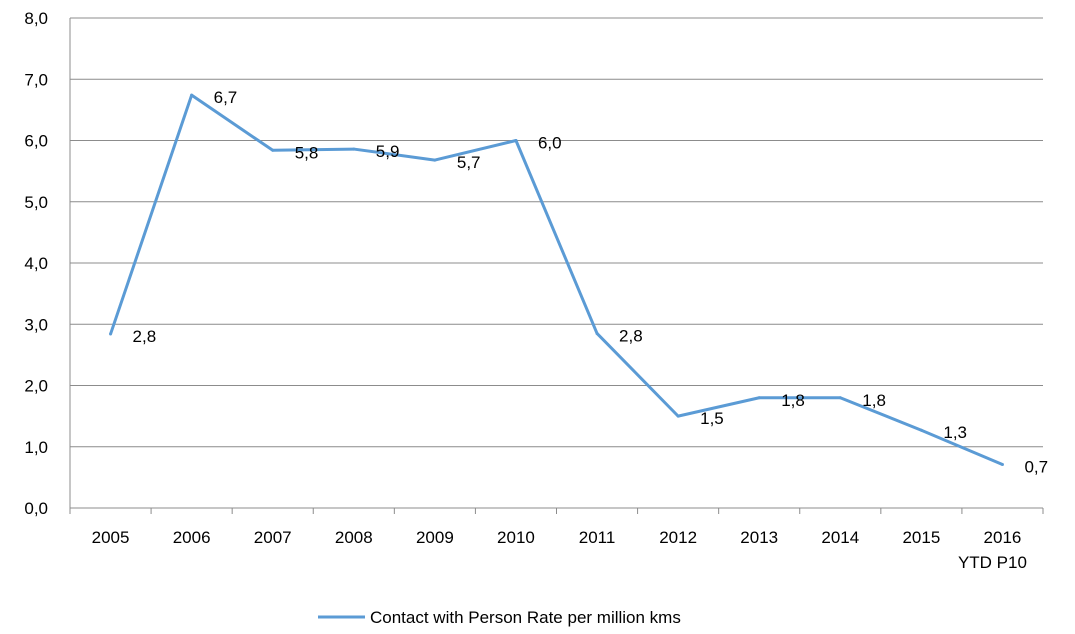 Image resolution: width=1075 pixels, height=634 pixels. Describe the element at coordinates (525, 617) in the screenshot. I see `legend-label: Contact with Person Rate per million kms` at that location.